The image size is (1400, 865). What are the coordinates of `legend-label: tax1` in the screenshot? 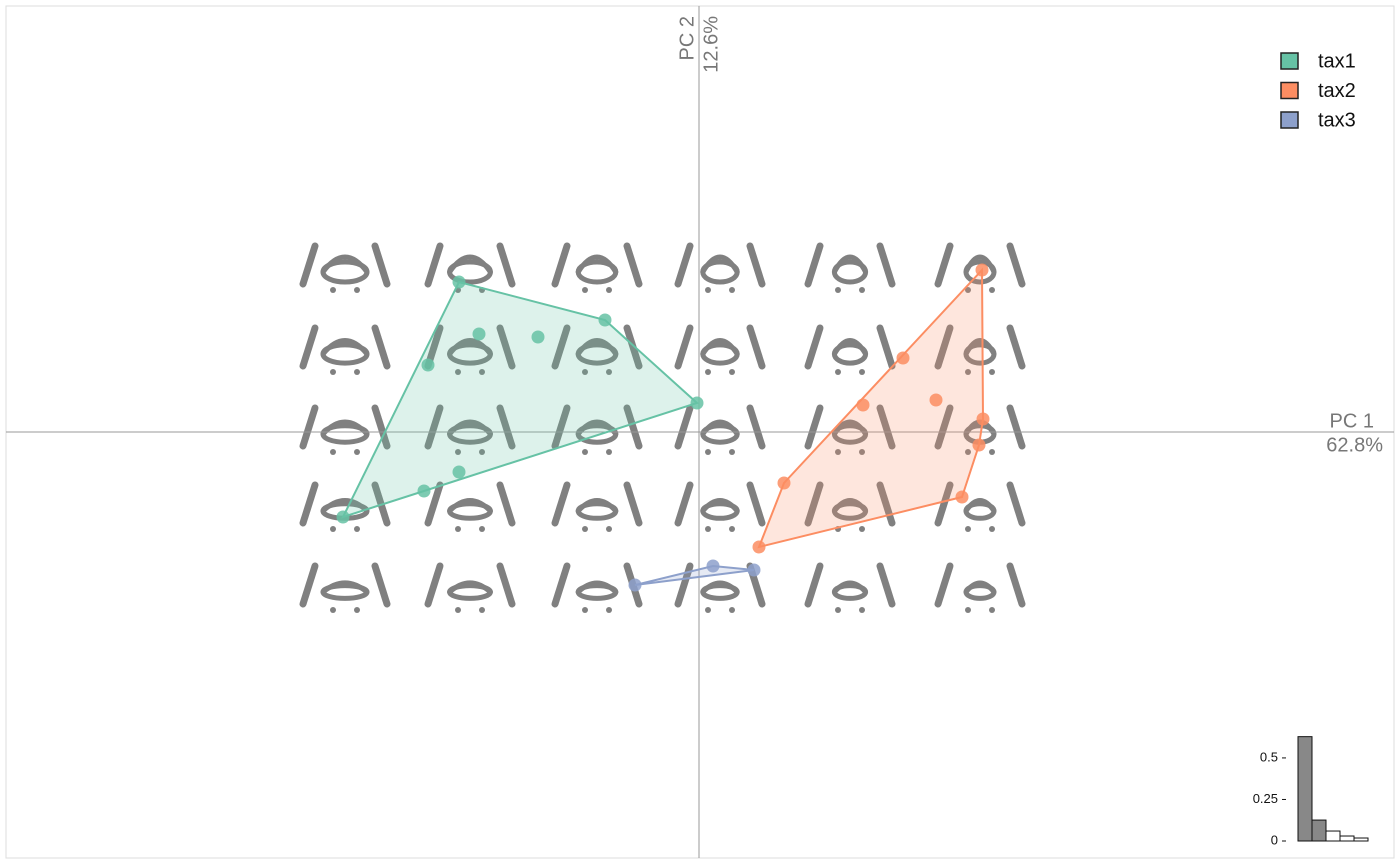 It's located at (1337, 61).